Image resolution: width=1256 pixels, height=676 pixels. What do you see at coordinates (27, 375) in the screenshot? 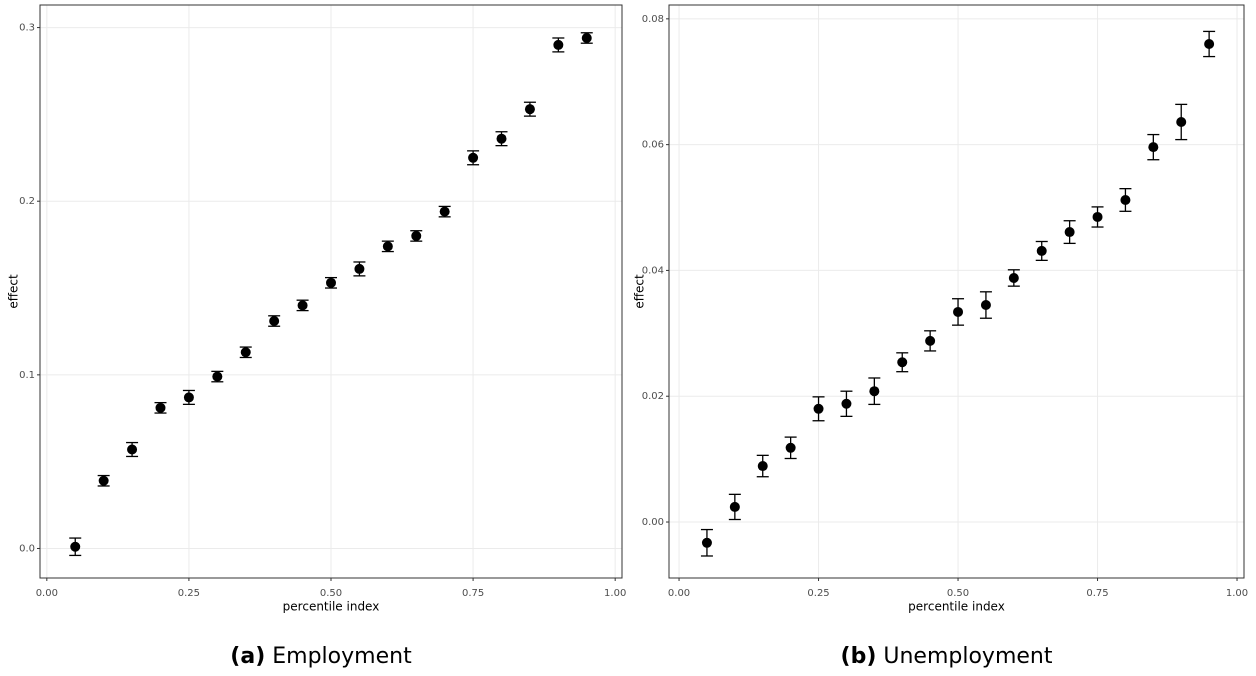
I see `y-tick-label: 0.1` at bounding box center [27, 375].